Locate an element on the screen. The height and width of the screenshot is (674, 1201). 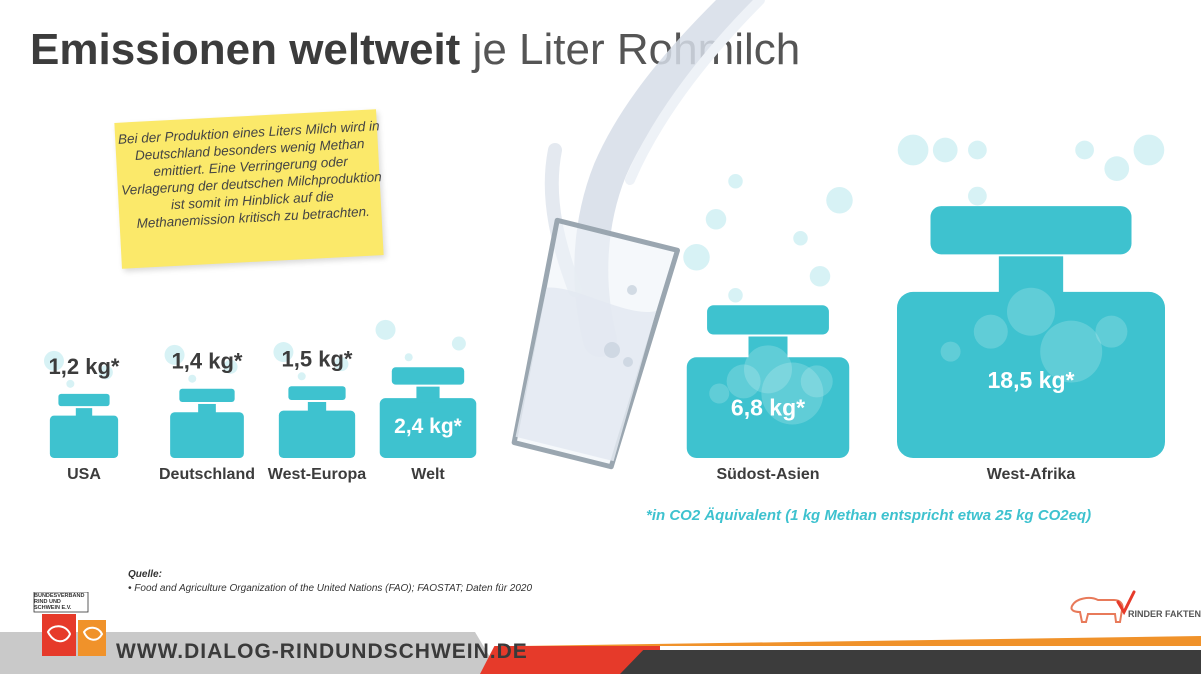
footer-dark-stripe is located at coordinates (910, 662).